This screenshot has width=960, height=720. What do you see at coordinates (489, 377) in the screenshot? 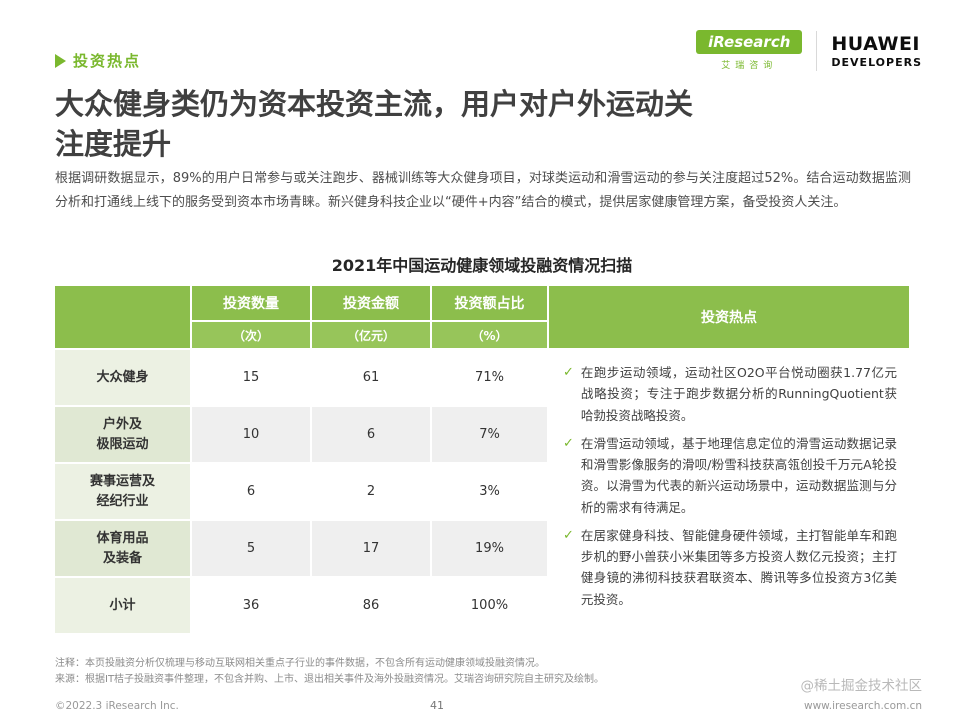
I see `row-share: 71%` at bounding box center [489, 377].